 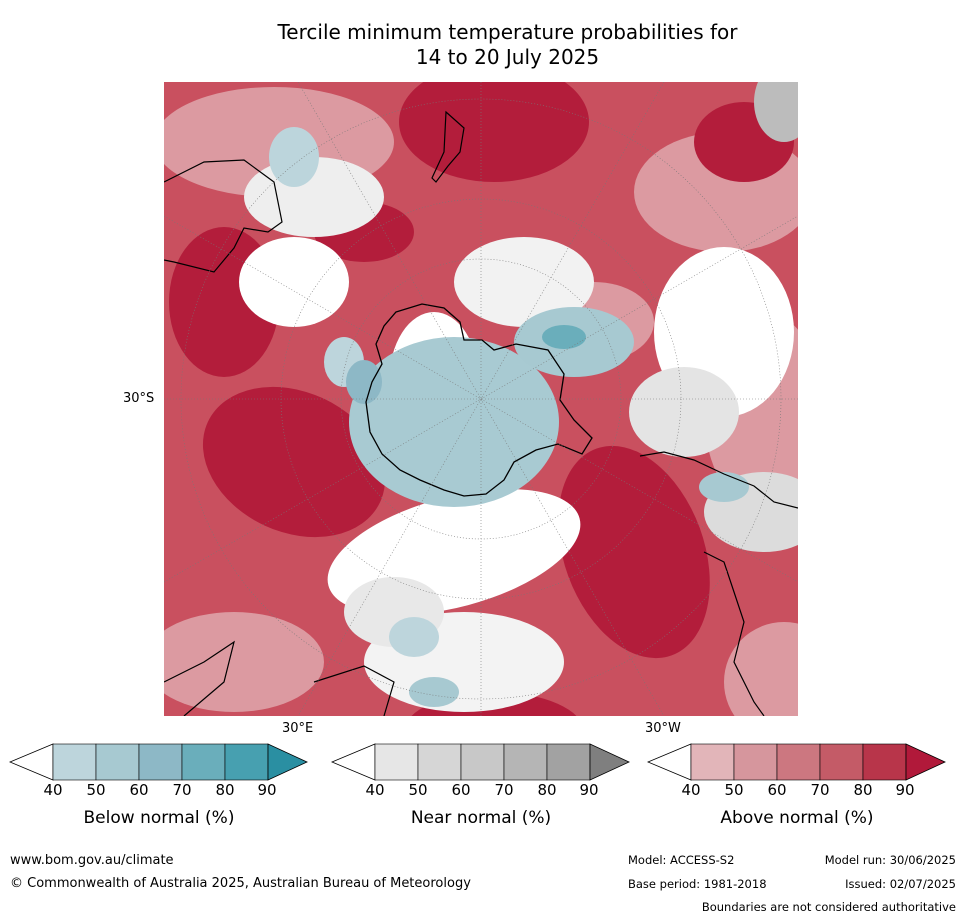 What do you see at coordinates (797, 792) in the screenshot?
I see `colorbar-above-normal-ticks: 40 50 60 70 80 90` at bounding box center [797, 792].